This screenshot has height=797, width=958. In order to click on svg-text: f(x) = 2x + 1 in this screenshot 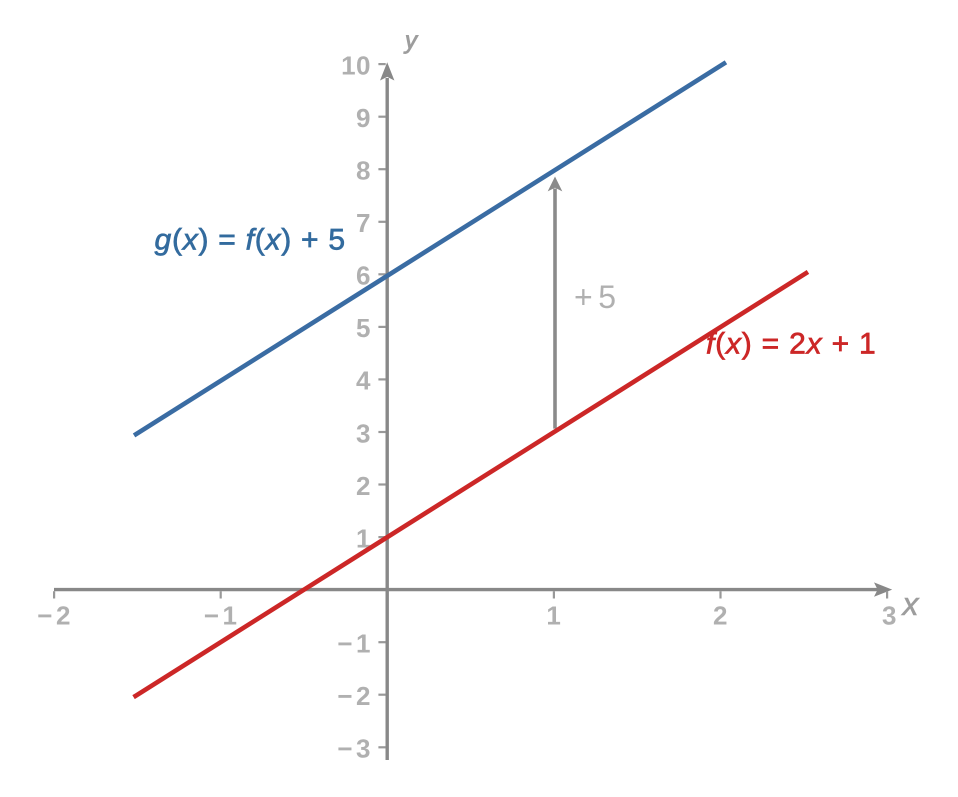, I will do `click(791, 344)`.